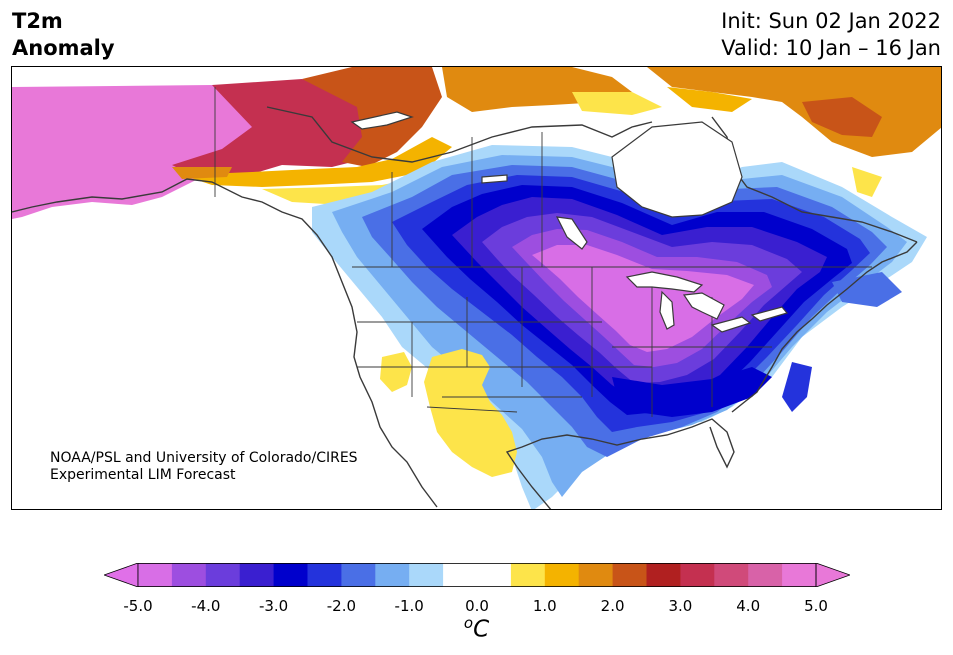  What do you see at coordinates (206, 606) in the screenshot?
I see `colorbar-tick-label: -4.0` at bounding box center [206, 606].